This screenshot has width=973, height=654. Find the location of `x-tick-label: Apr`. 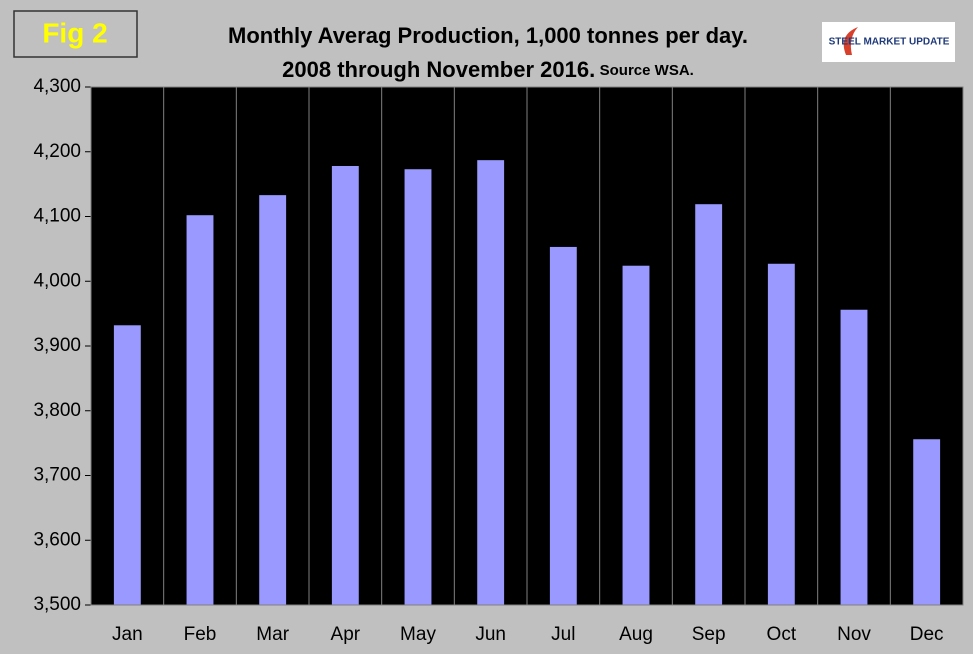

x-tick-label: Apr is located at coordinates (346, 634).